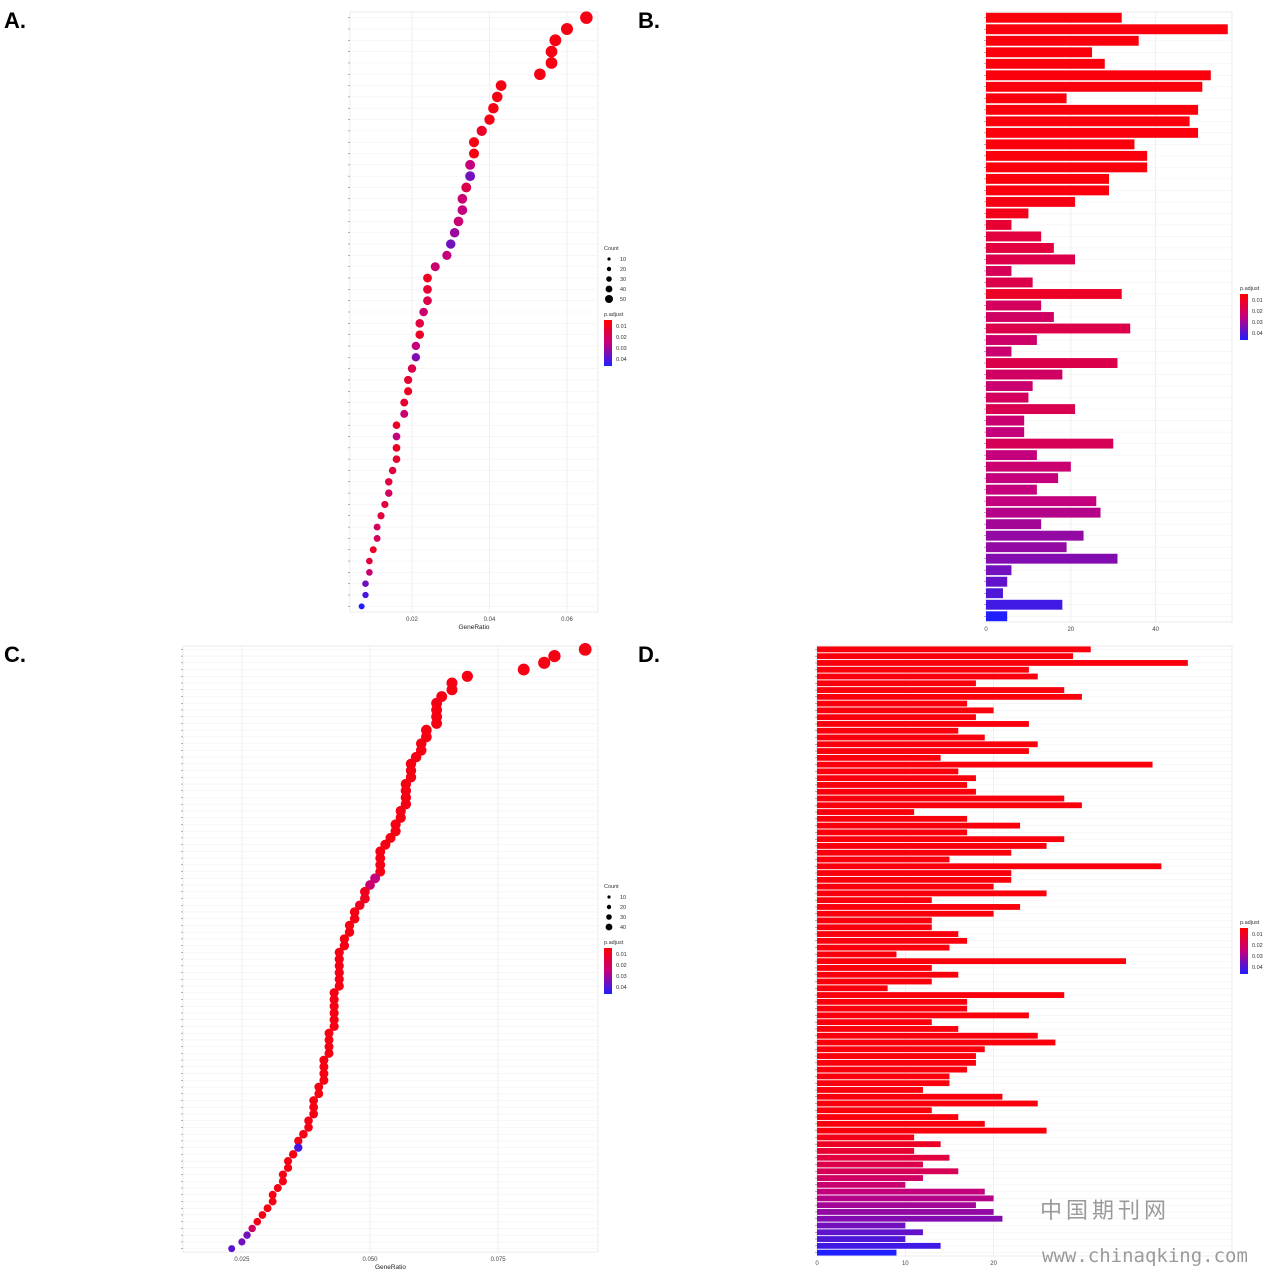  I want to click on panel-a-x-tick-label: 0.02, so click(412, 620).